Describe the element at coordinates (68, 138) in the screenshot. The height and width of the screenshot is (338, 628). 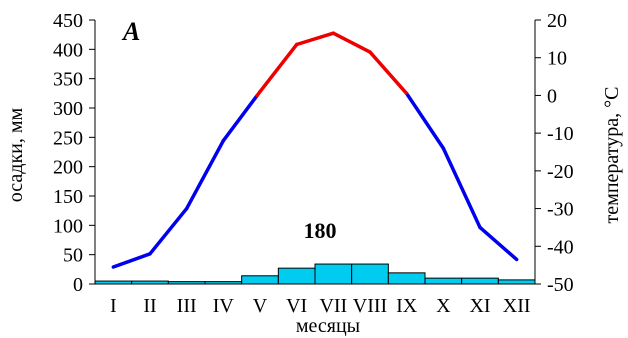
I see `y-left-tick-label: 250` at that location.